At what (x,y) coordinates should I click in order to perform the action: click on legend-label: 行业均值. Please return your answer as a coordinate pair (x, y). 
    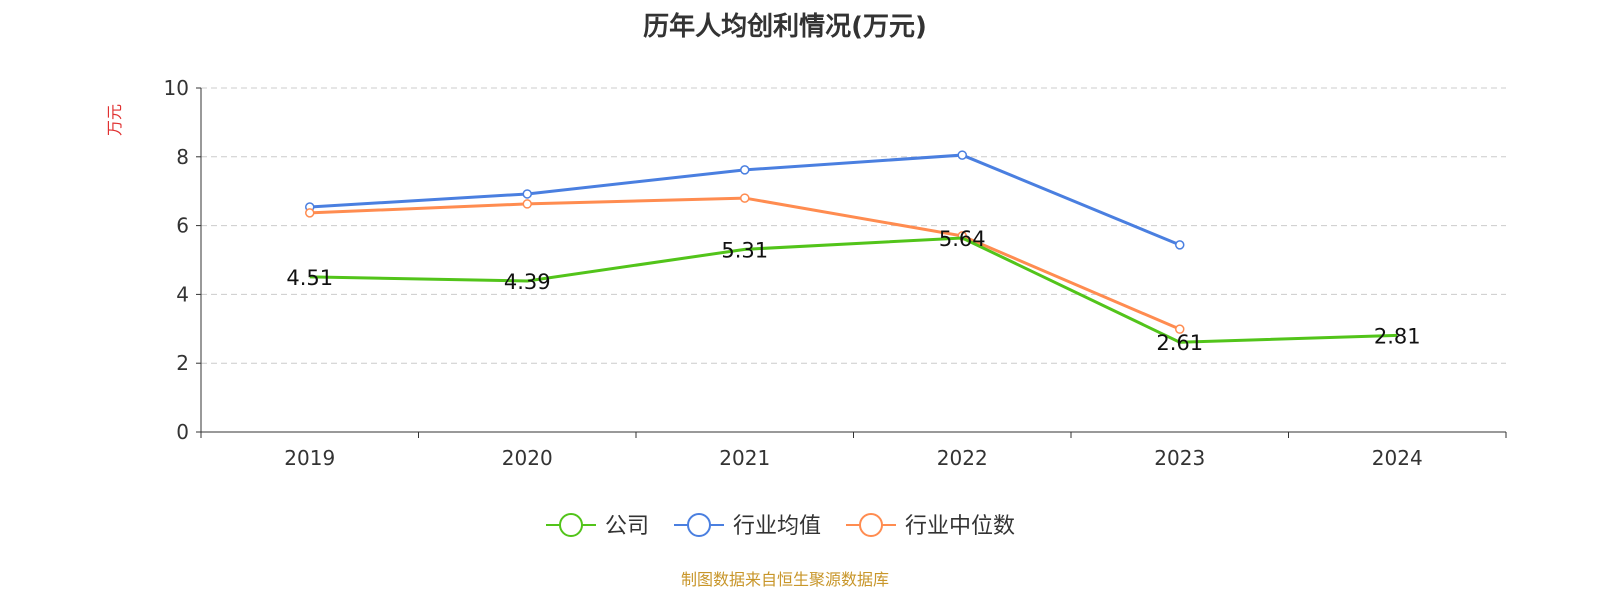
    Looking at the image, I should click on (777, 526).